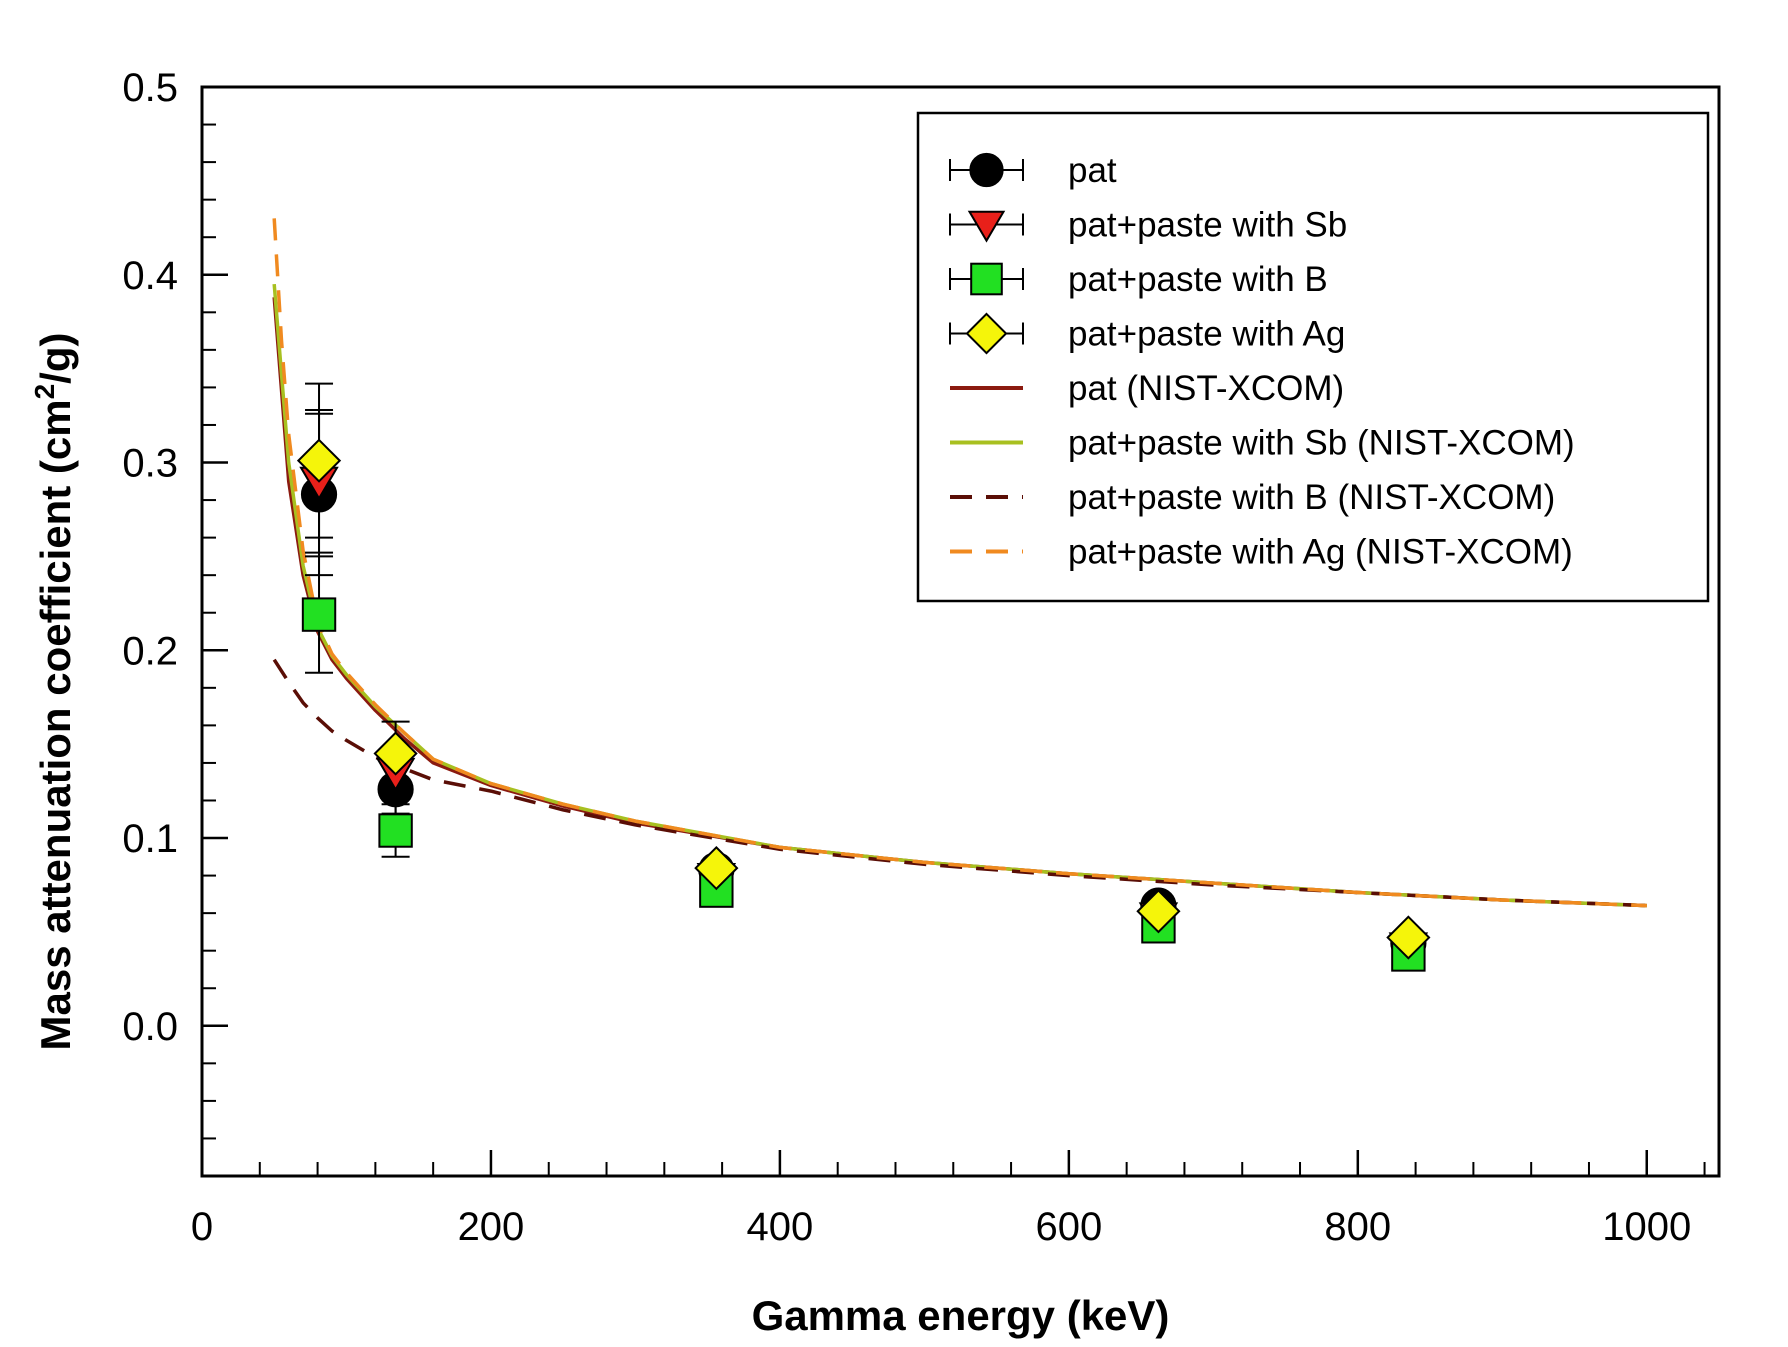  Describe the element at coordinates (150, 88) in the screenshot. I see `y-tick-label: 0.5` at that location.